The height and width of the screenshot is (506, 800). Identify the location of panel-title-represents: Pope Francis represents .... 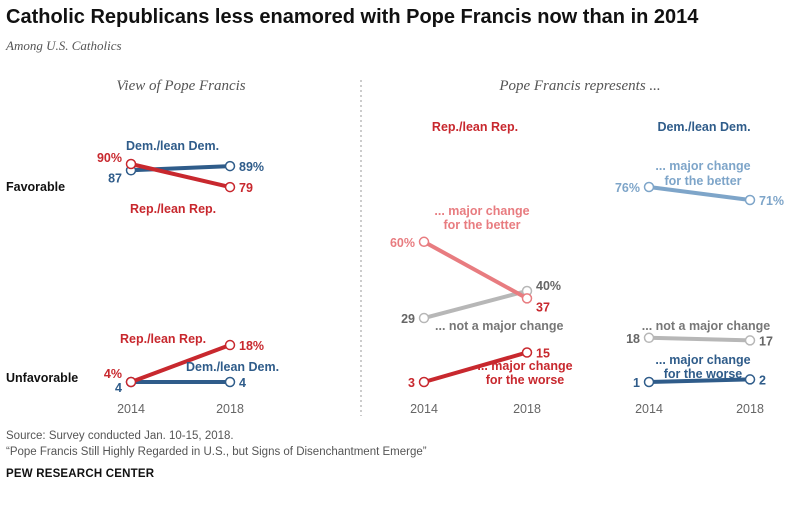
(579, 86).